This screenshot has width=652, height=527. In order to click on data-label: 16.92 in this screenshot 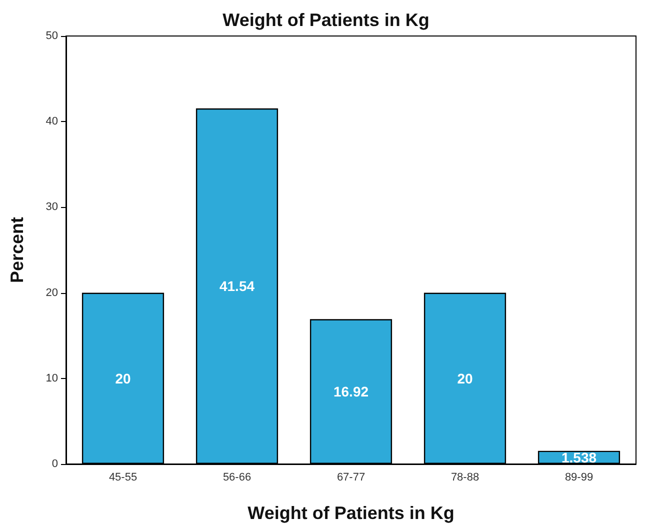, I will do `click(351, 392)`.